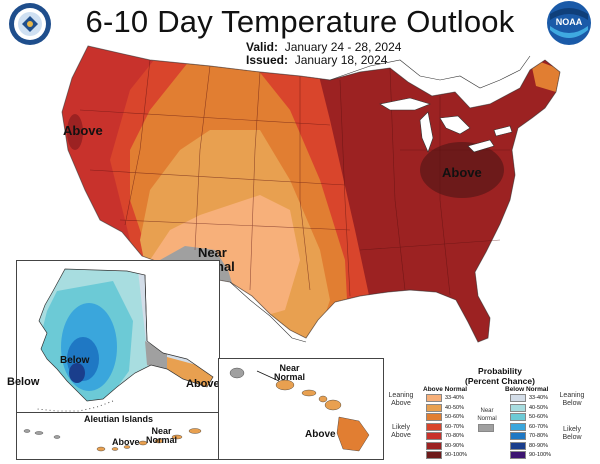 The image size is (600, 464). What do you see at coordinates (572, 429) in the screenshot?
I see `legend-likely-below-1: Likely` at bounding box center [572, 429].